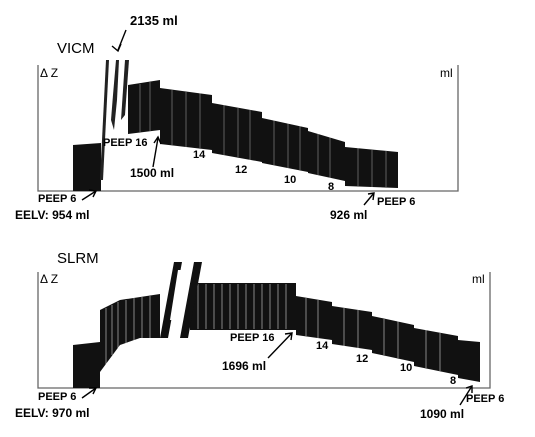  I want to click on vicm-trace-baseline, so click(87, 167).